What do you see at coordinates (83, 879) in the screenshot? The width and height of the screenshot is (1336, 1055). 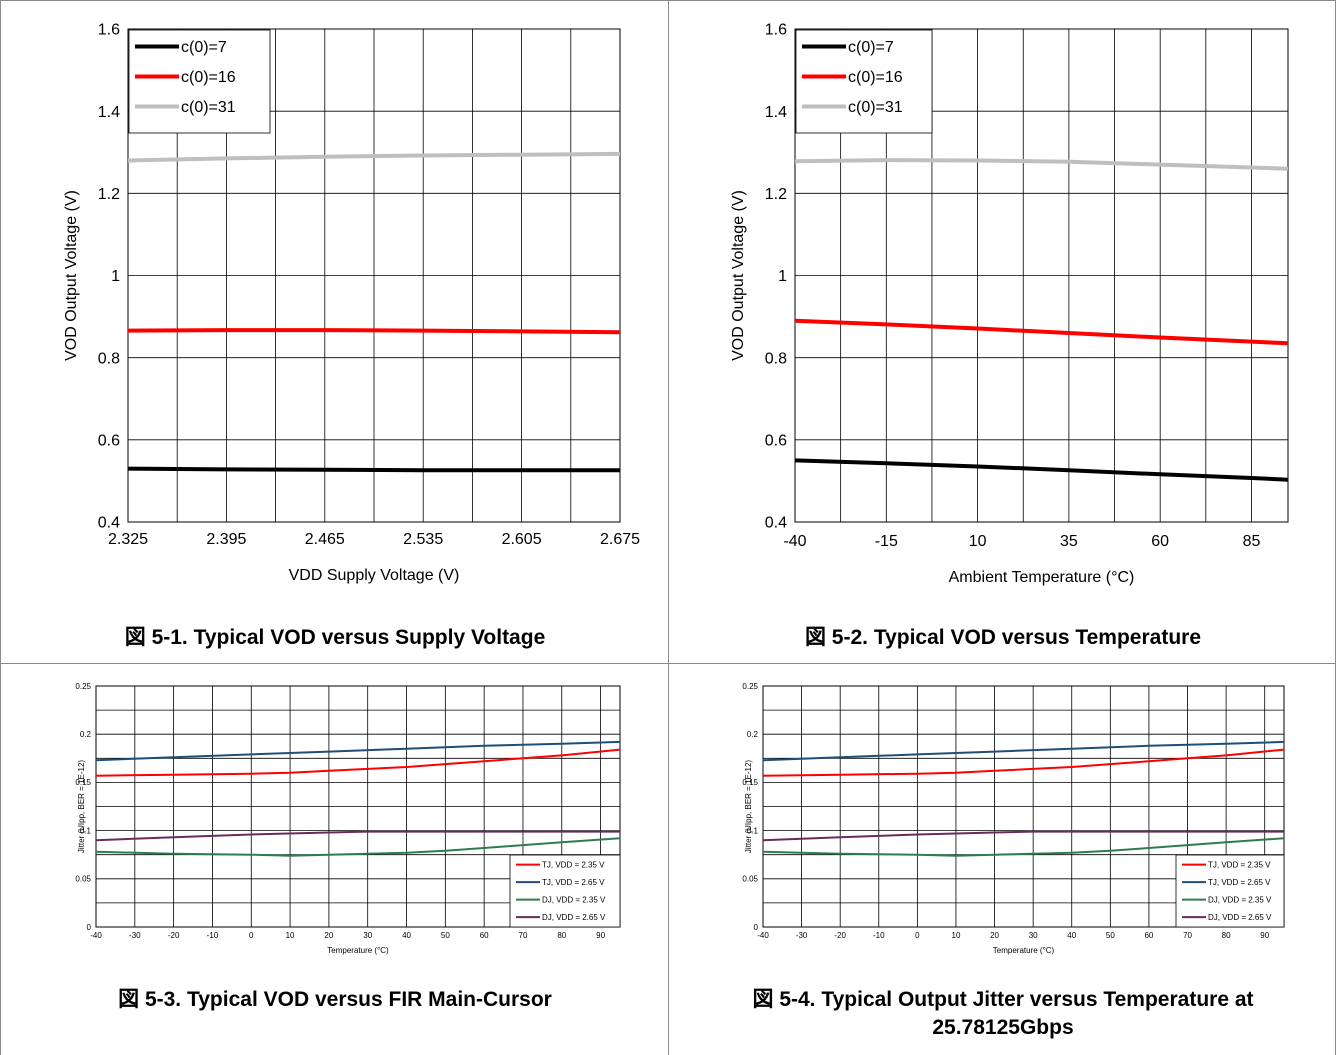 I see `y-tick-label: 0.05` at bounding box center [83, 879].